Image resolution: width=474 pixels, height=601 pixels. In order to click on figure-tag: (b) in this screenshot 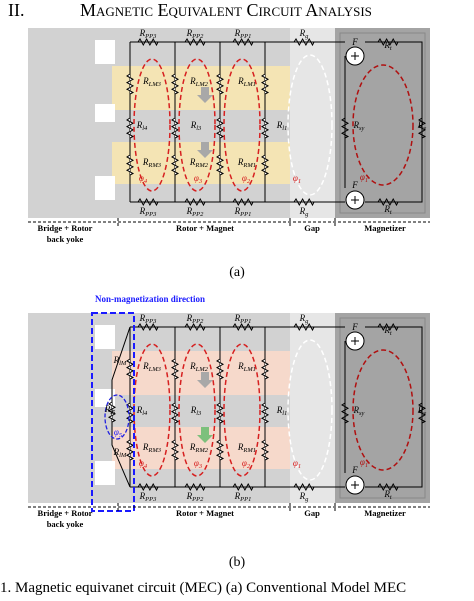, I will do `click(237, 562)`.